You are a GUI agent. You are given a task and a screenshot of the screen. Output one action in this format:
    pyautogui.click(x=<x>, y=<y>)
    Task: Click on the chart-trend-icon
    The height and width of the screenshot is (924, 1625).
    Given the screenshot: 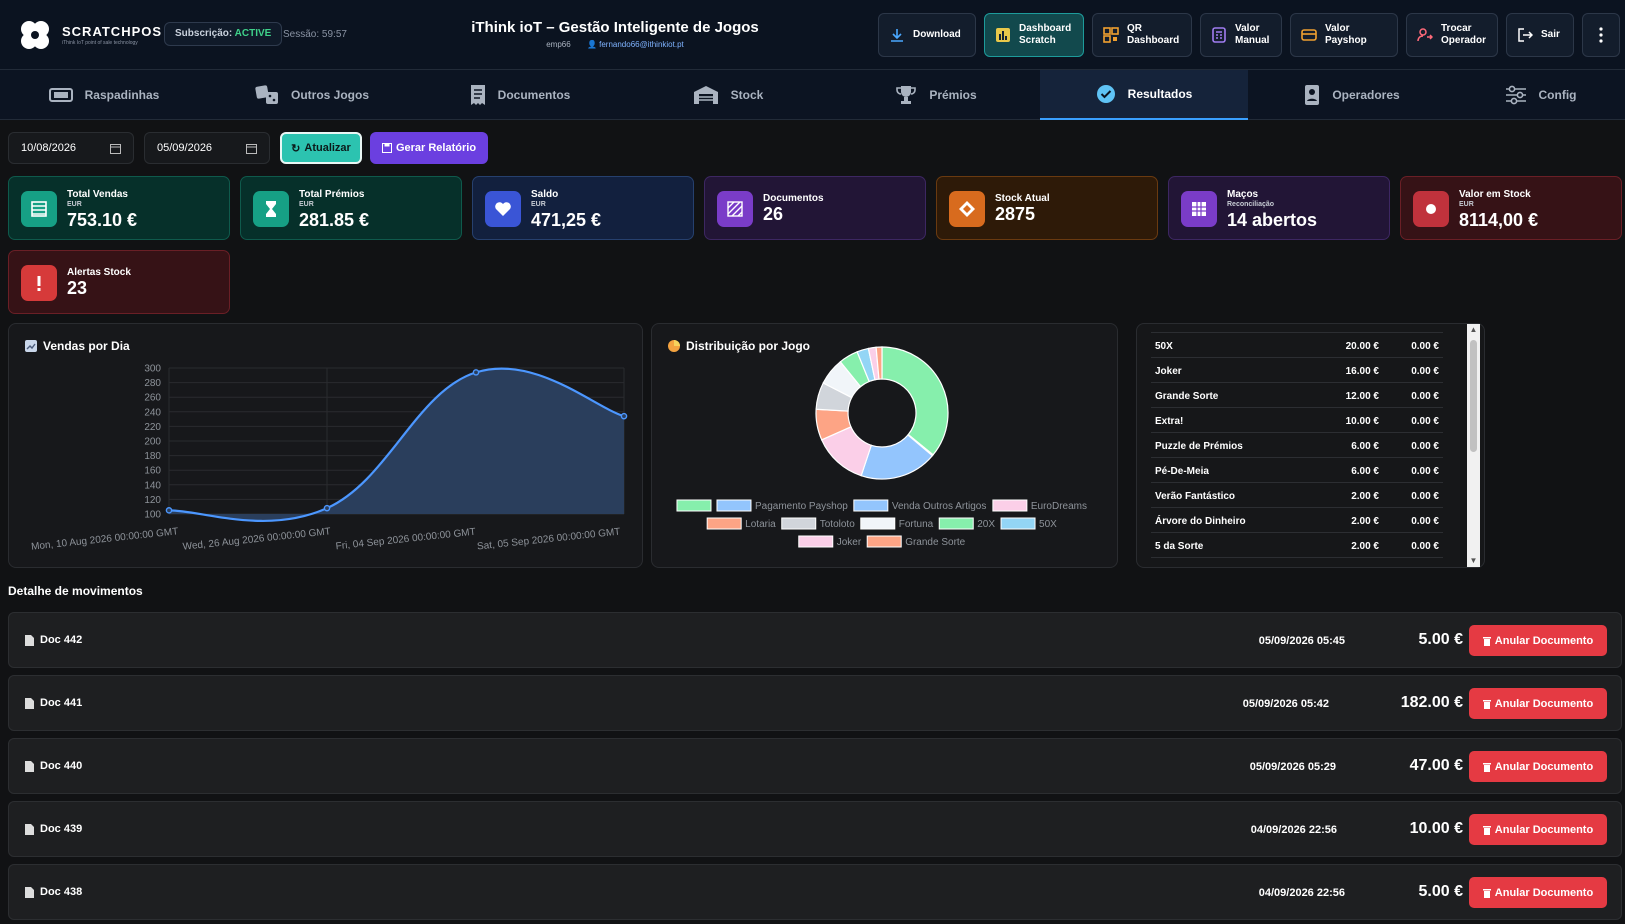 What is the action you would take?
    pyautogui.click(x=31, y=346)
    